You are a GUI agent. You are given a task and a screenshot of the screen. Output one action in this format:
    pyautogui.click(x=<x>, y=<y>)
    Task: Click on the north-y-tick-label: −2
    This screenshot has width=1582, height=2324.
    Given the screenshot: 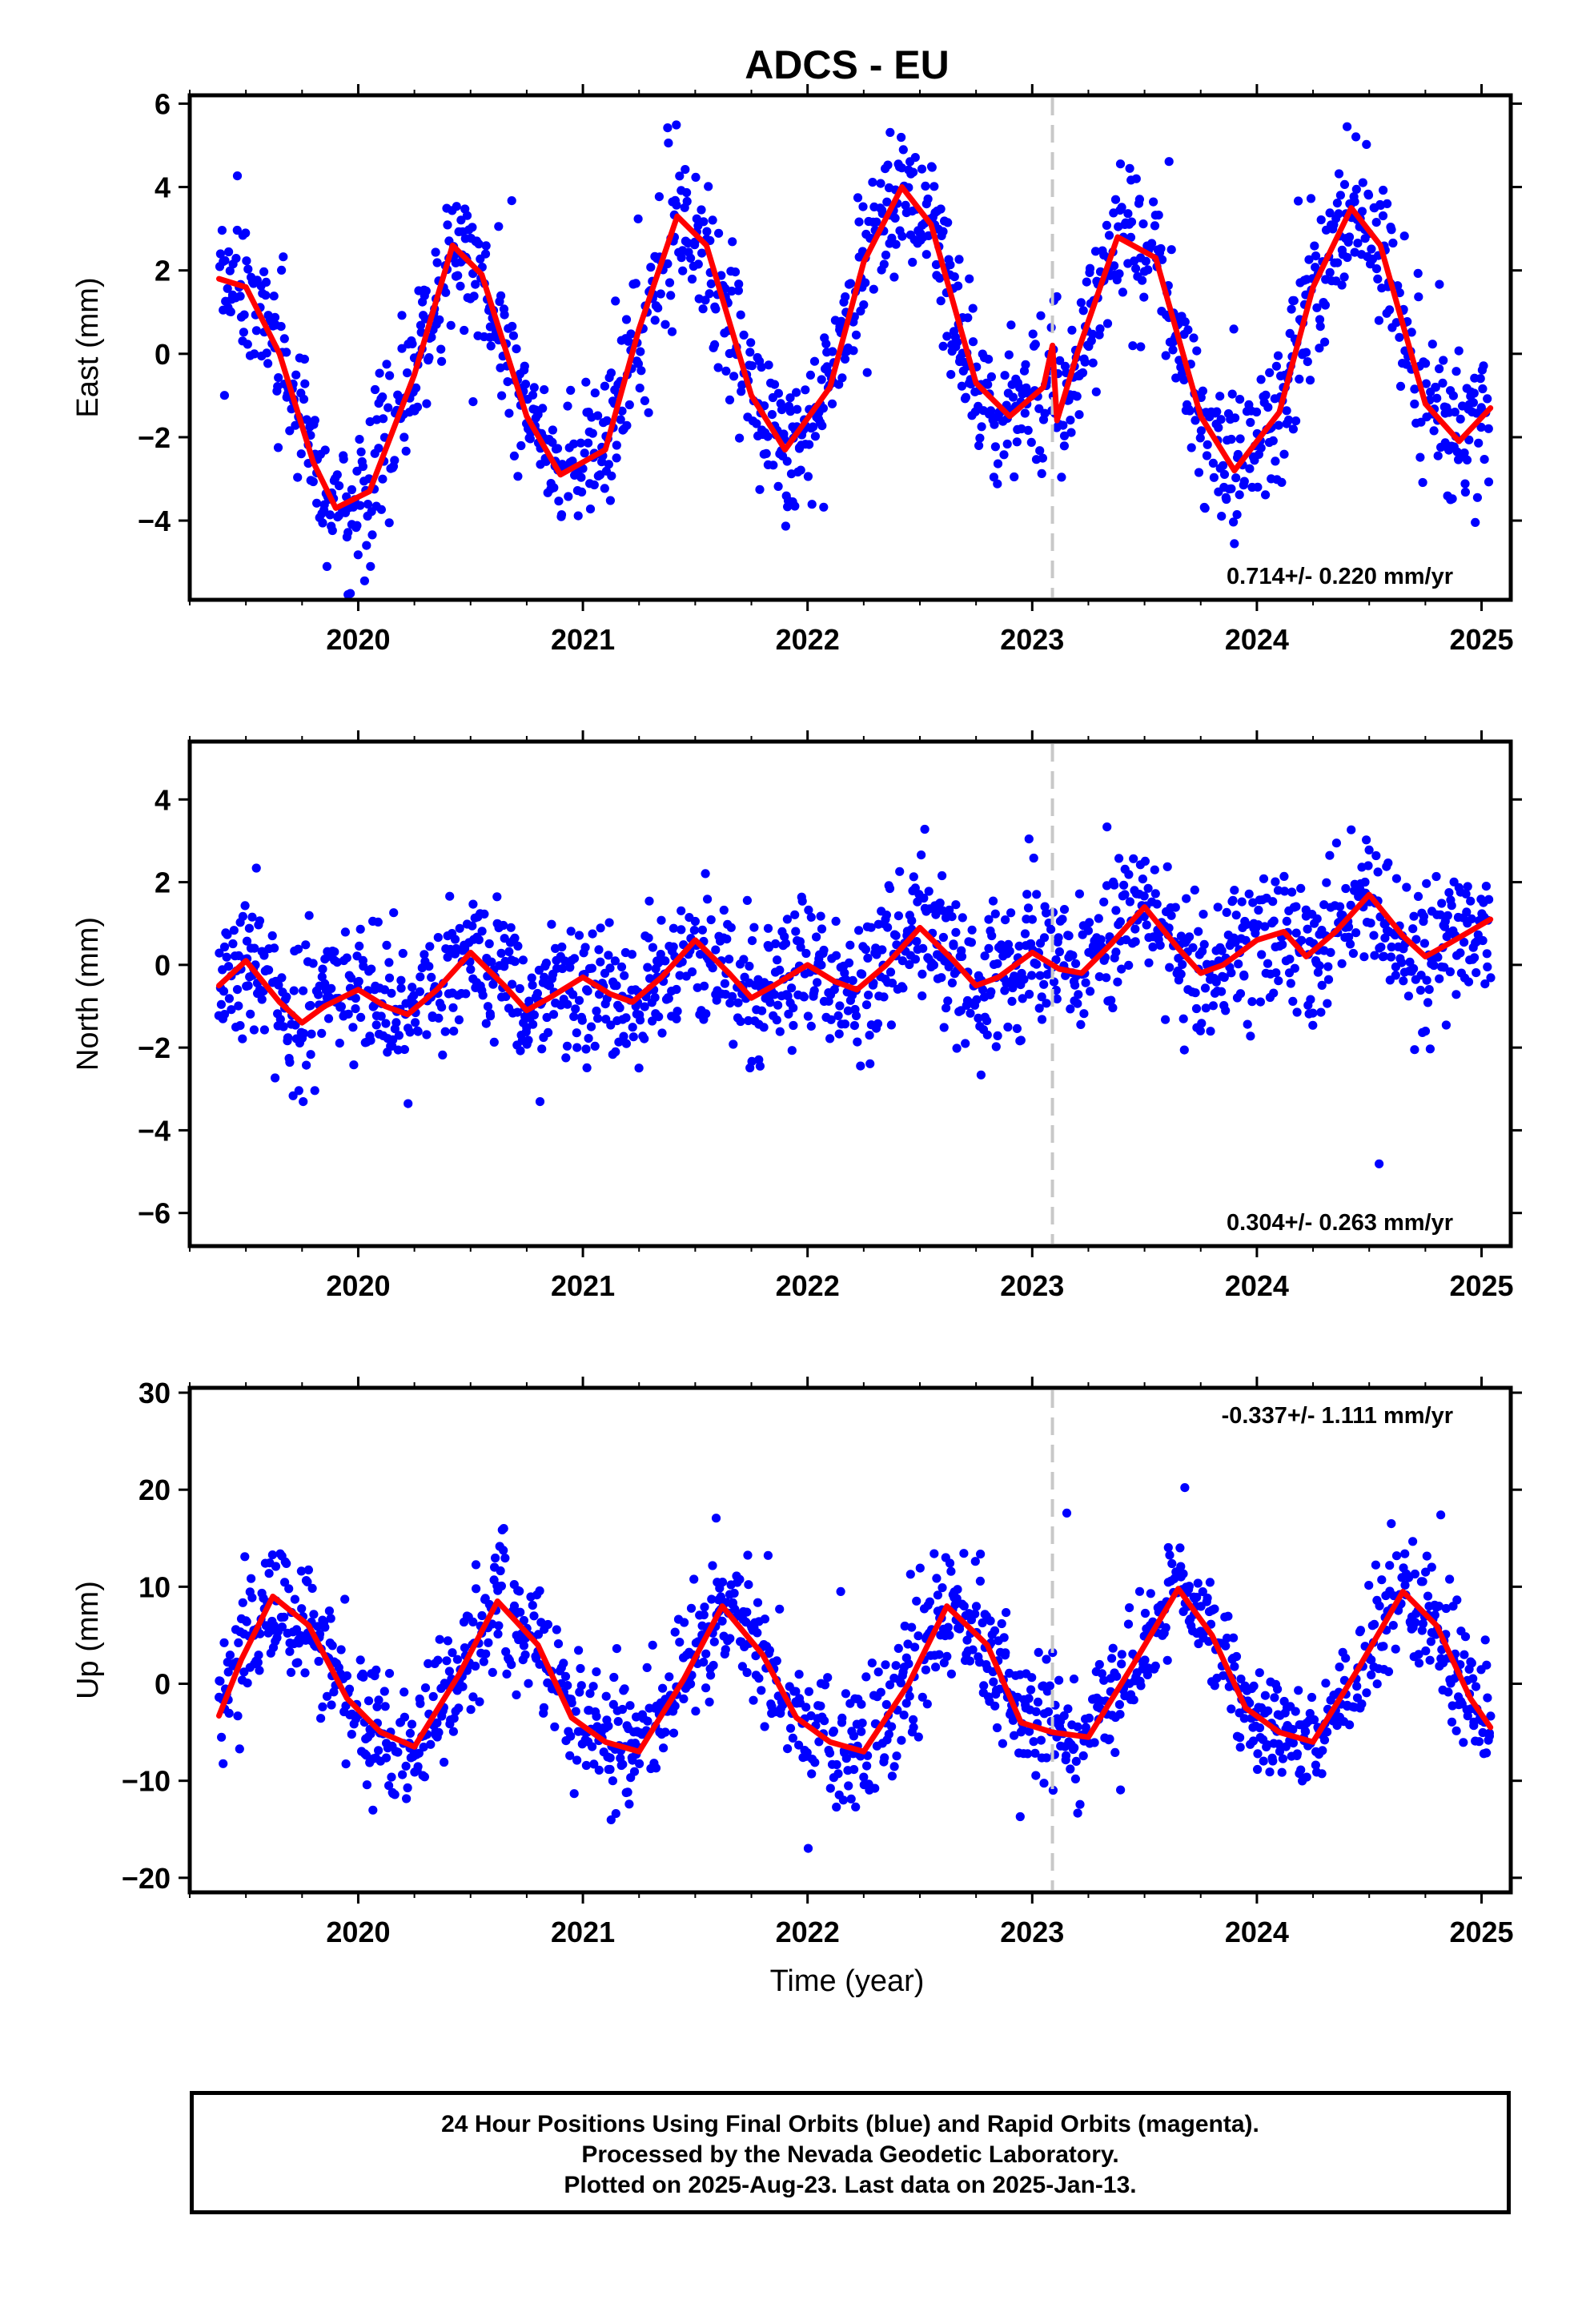 What is the action you would take?
    pyautogui.click(x=154, y=1047)
    